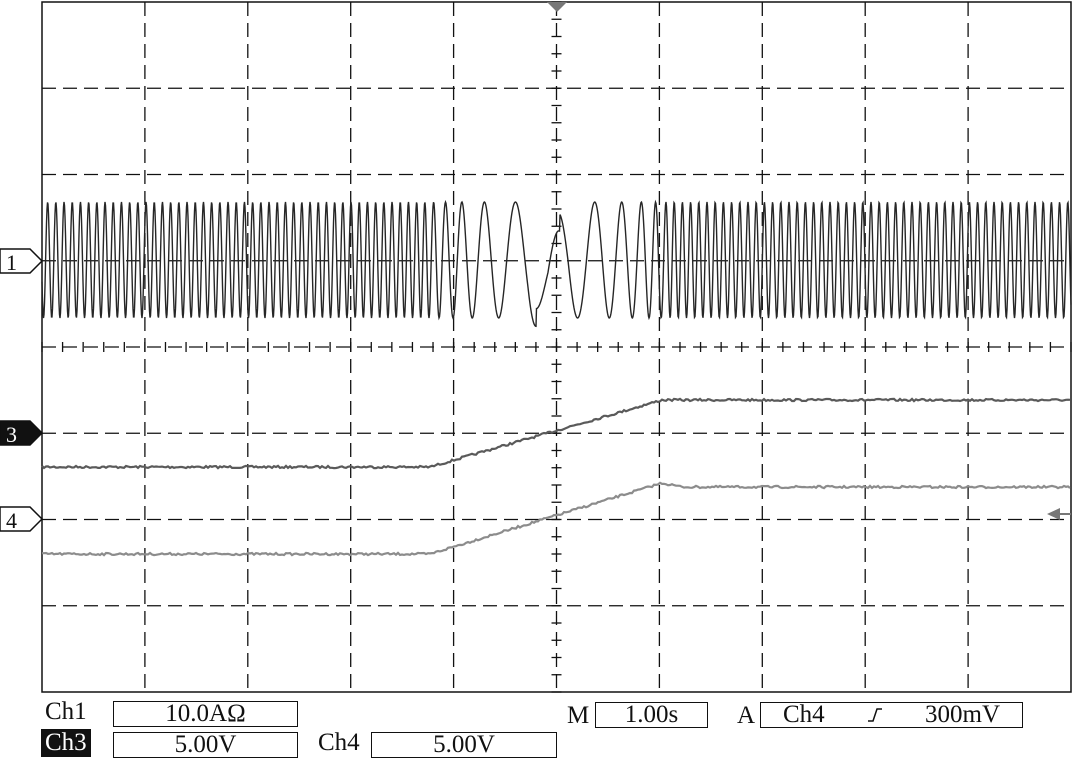 The image size is (1072, 760). Describe the element at coordinates (205, 714) in the screenshot. I see `ch1-scale-readout: 10.0AΩ` at that location.